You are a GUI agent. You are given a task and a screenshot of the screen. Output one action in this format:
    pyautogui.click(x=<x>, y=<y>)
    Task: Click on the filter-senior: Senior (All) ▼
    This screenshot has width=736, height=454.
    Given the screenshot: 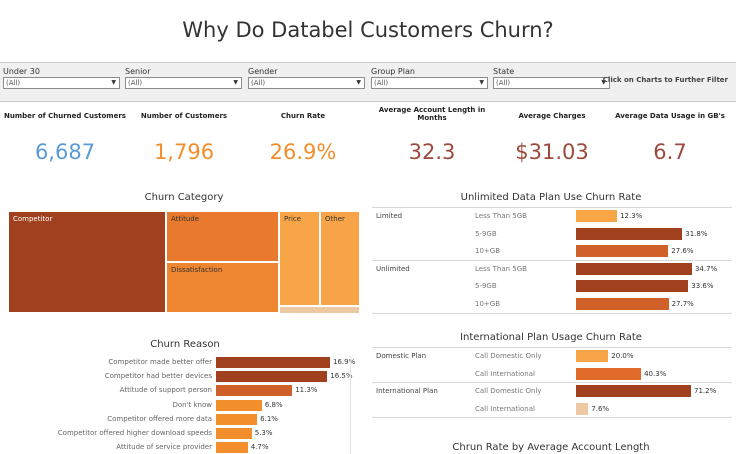 What is the action you would take?
    pyautogui.click(x=183, y=78)
    